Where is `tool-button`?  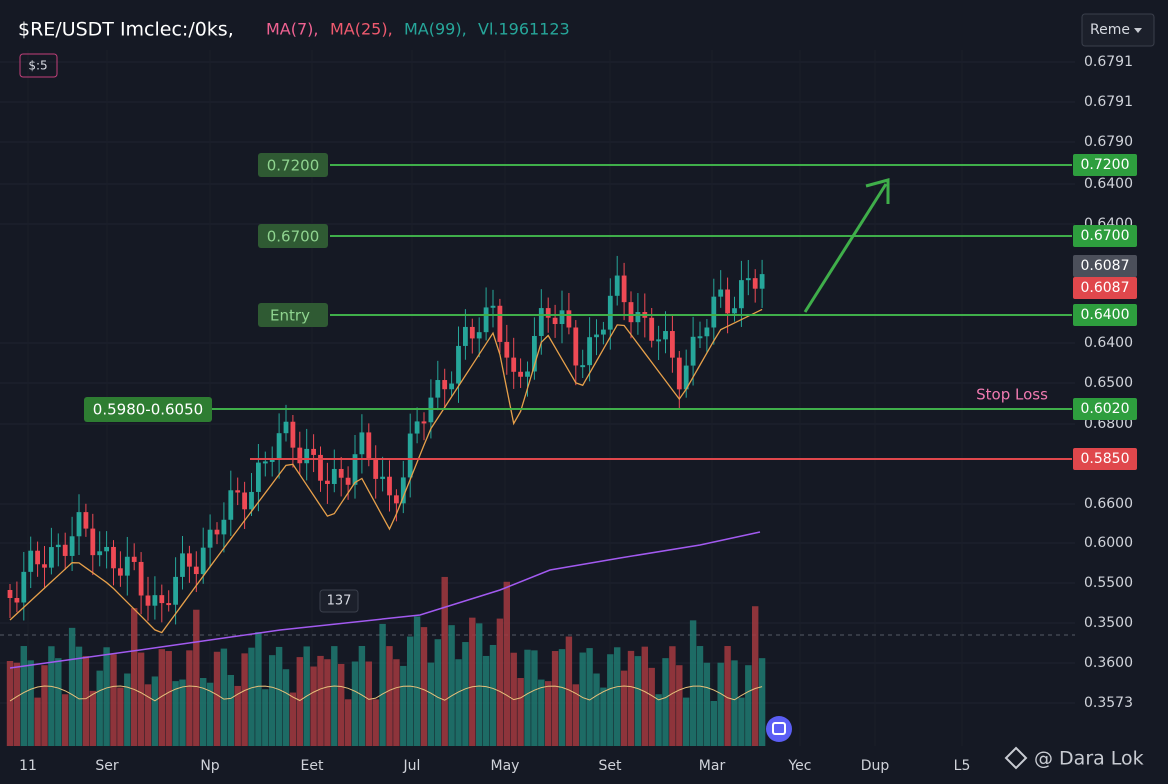 tool-button is located at coordinates (779, 729).